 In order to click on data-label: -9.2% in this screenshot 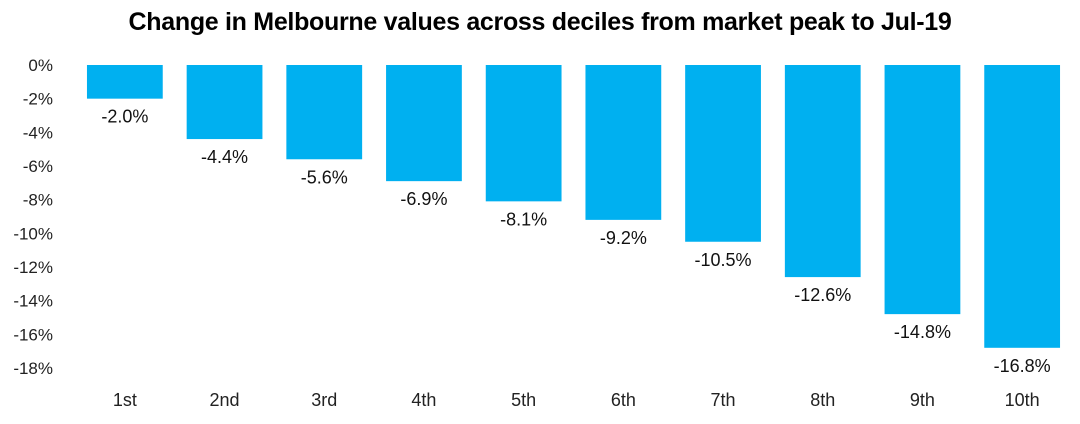, I will do `click(623, 238)`.